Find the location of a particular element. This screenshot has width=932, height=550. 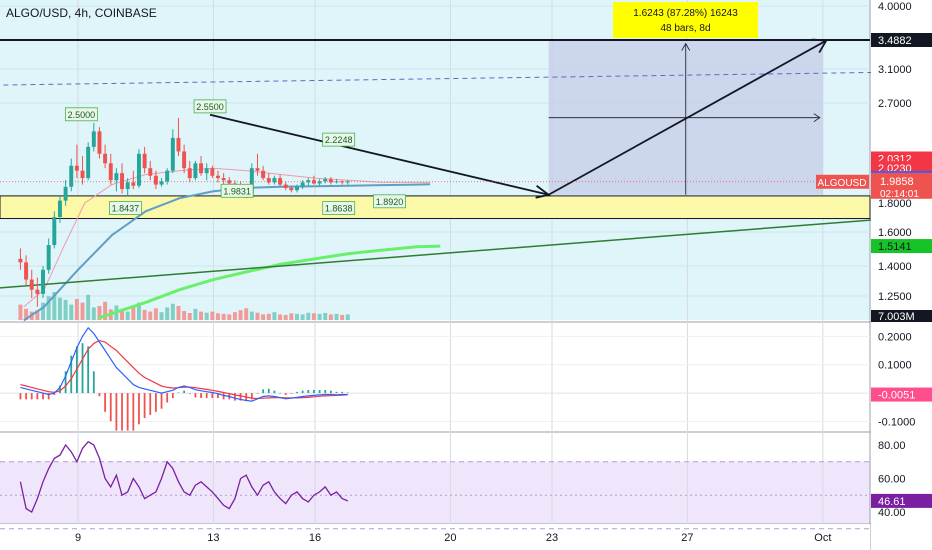

rsi-tick-label: 60.00 is located at coordinates (892, 480).